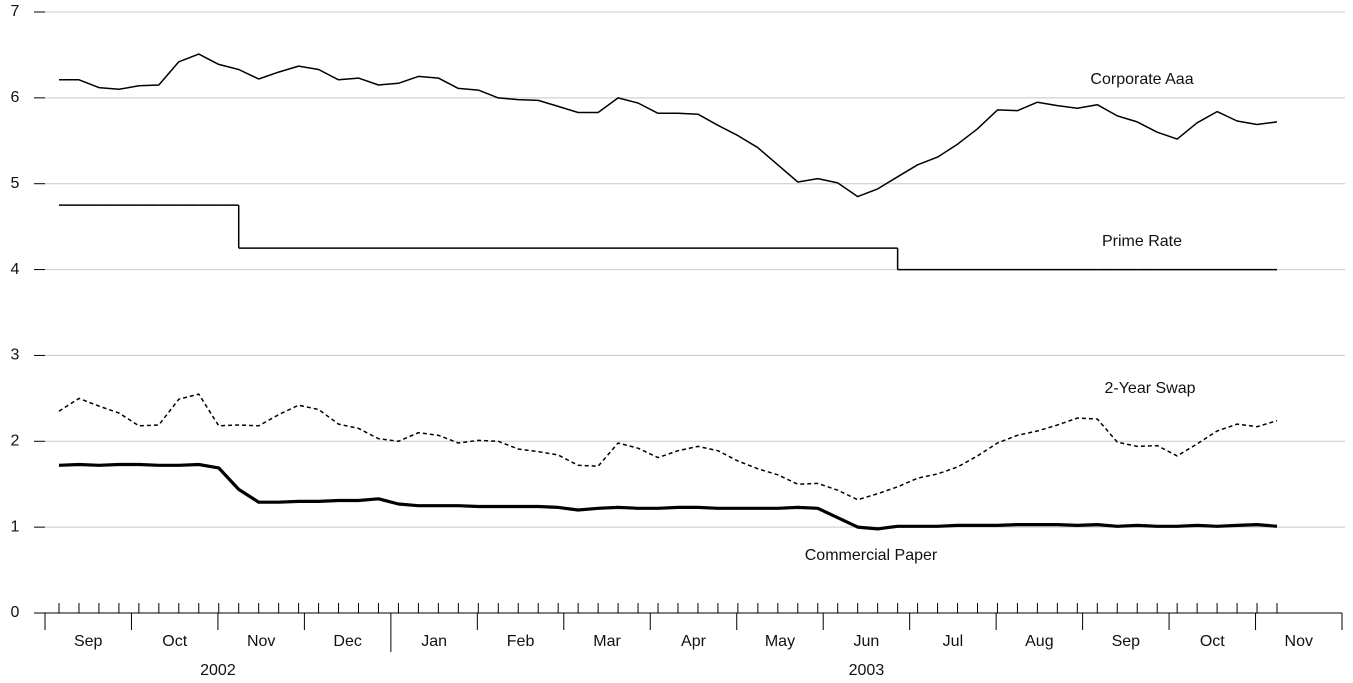  What do you see at coordinates (607, 641) in the screenshot?
I see `x-tick-label: Mar` at bounding box center [607, 641].